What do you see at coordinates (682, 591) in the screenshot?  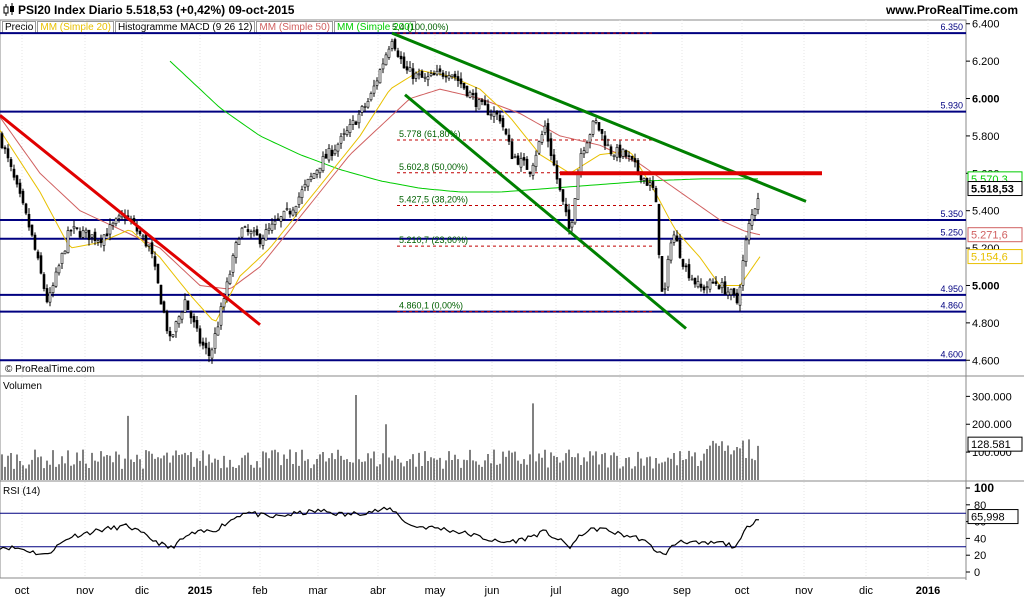 I see `x-tick-label: sep` at bounding box center [682, 591].